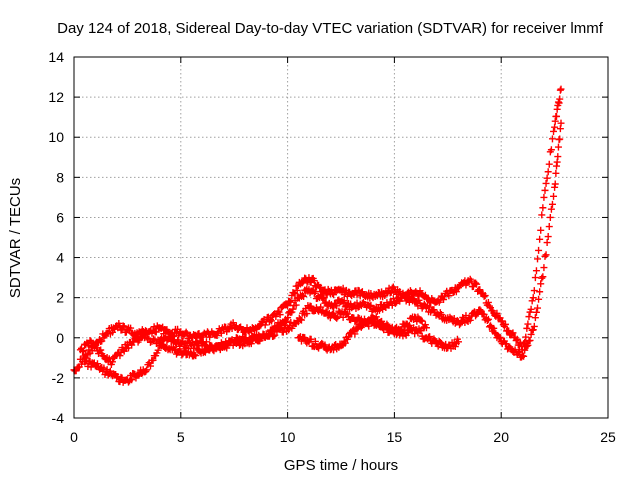  I want to click on y-tick-label: 10, so click(56, 137).